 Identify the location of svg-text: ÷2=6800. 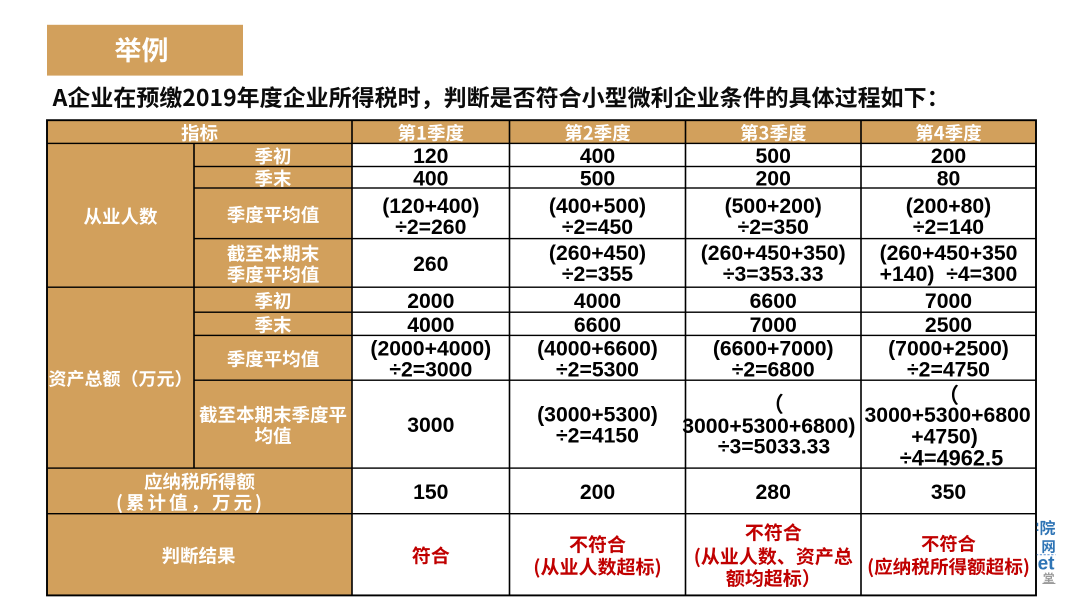
(773, 369).